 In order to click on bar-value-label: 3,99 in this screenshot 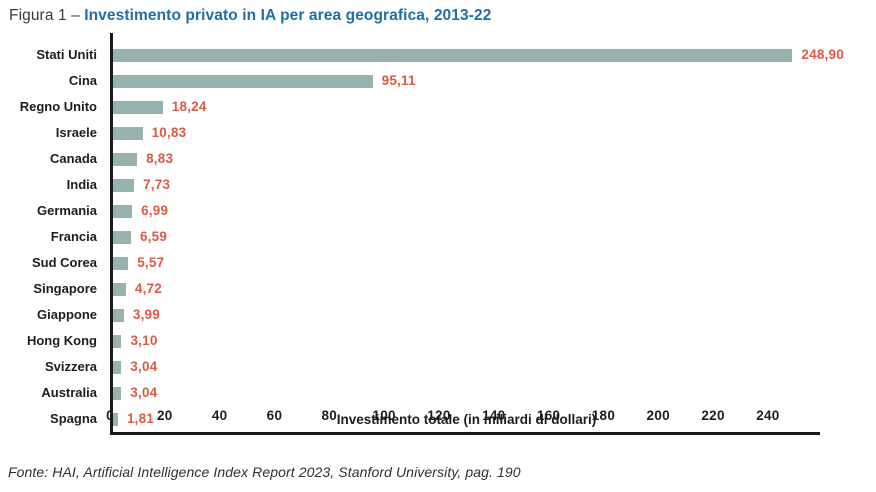, I will do `click(146, 314)`.